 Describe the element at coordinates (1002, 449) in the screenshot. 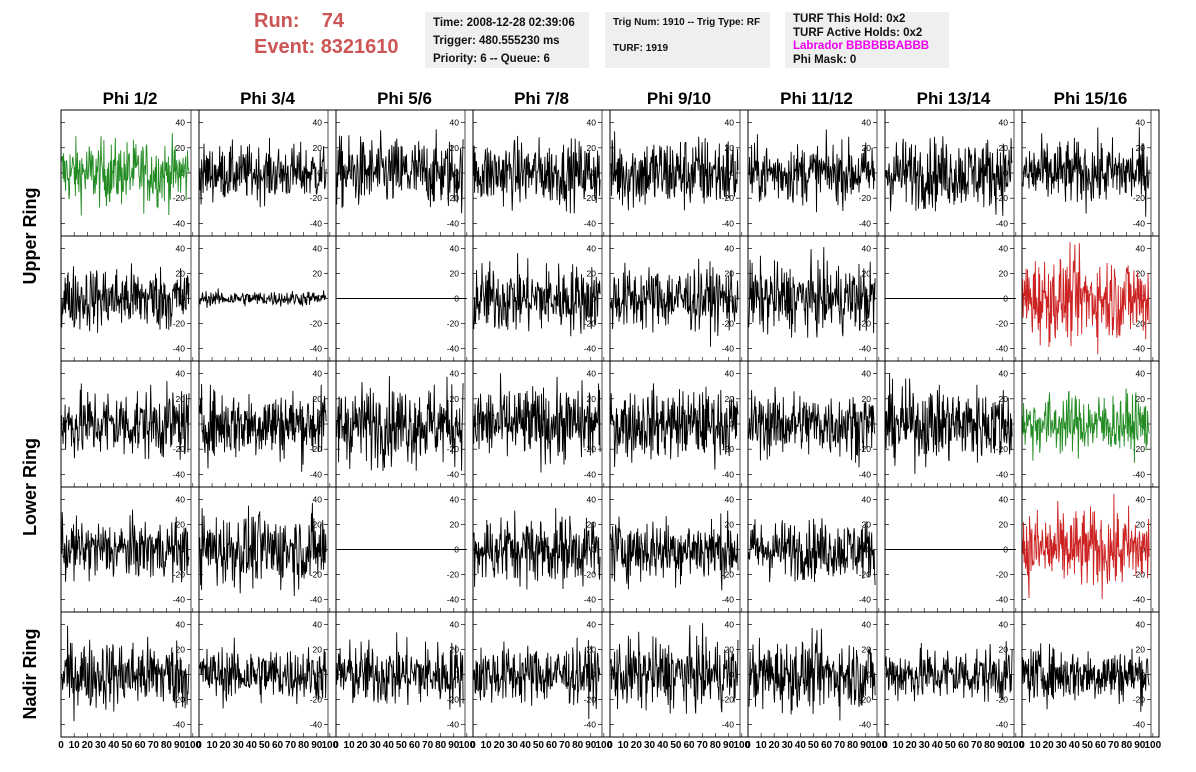

I see `y-tick-label-r3c7-3: -20` at that location.